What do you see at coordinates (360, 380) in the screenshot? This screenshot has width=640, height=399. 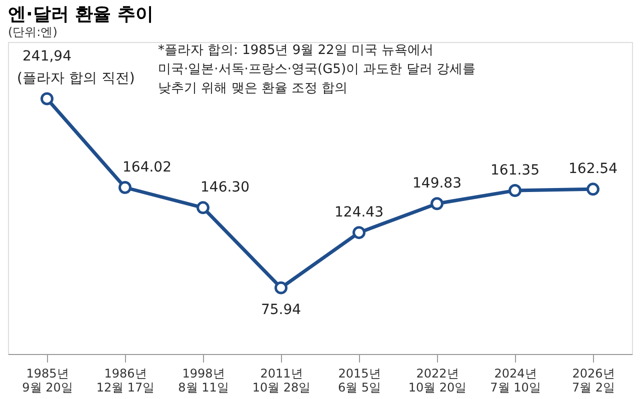 I see `x-tick-label: 2015년 6월 5일` at bounding box center [360, 380].